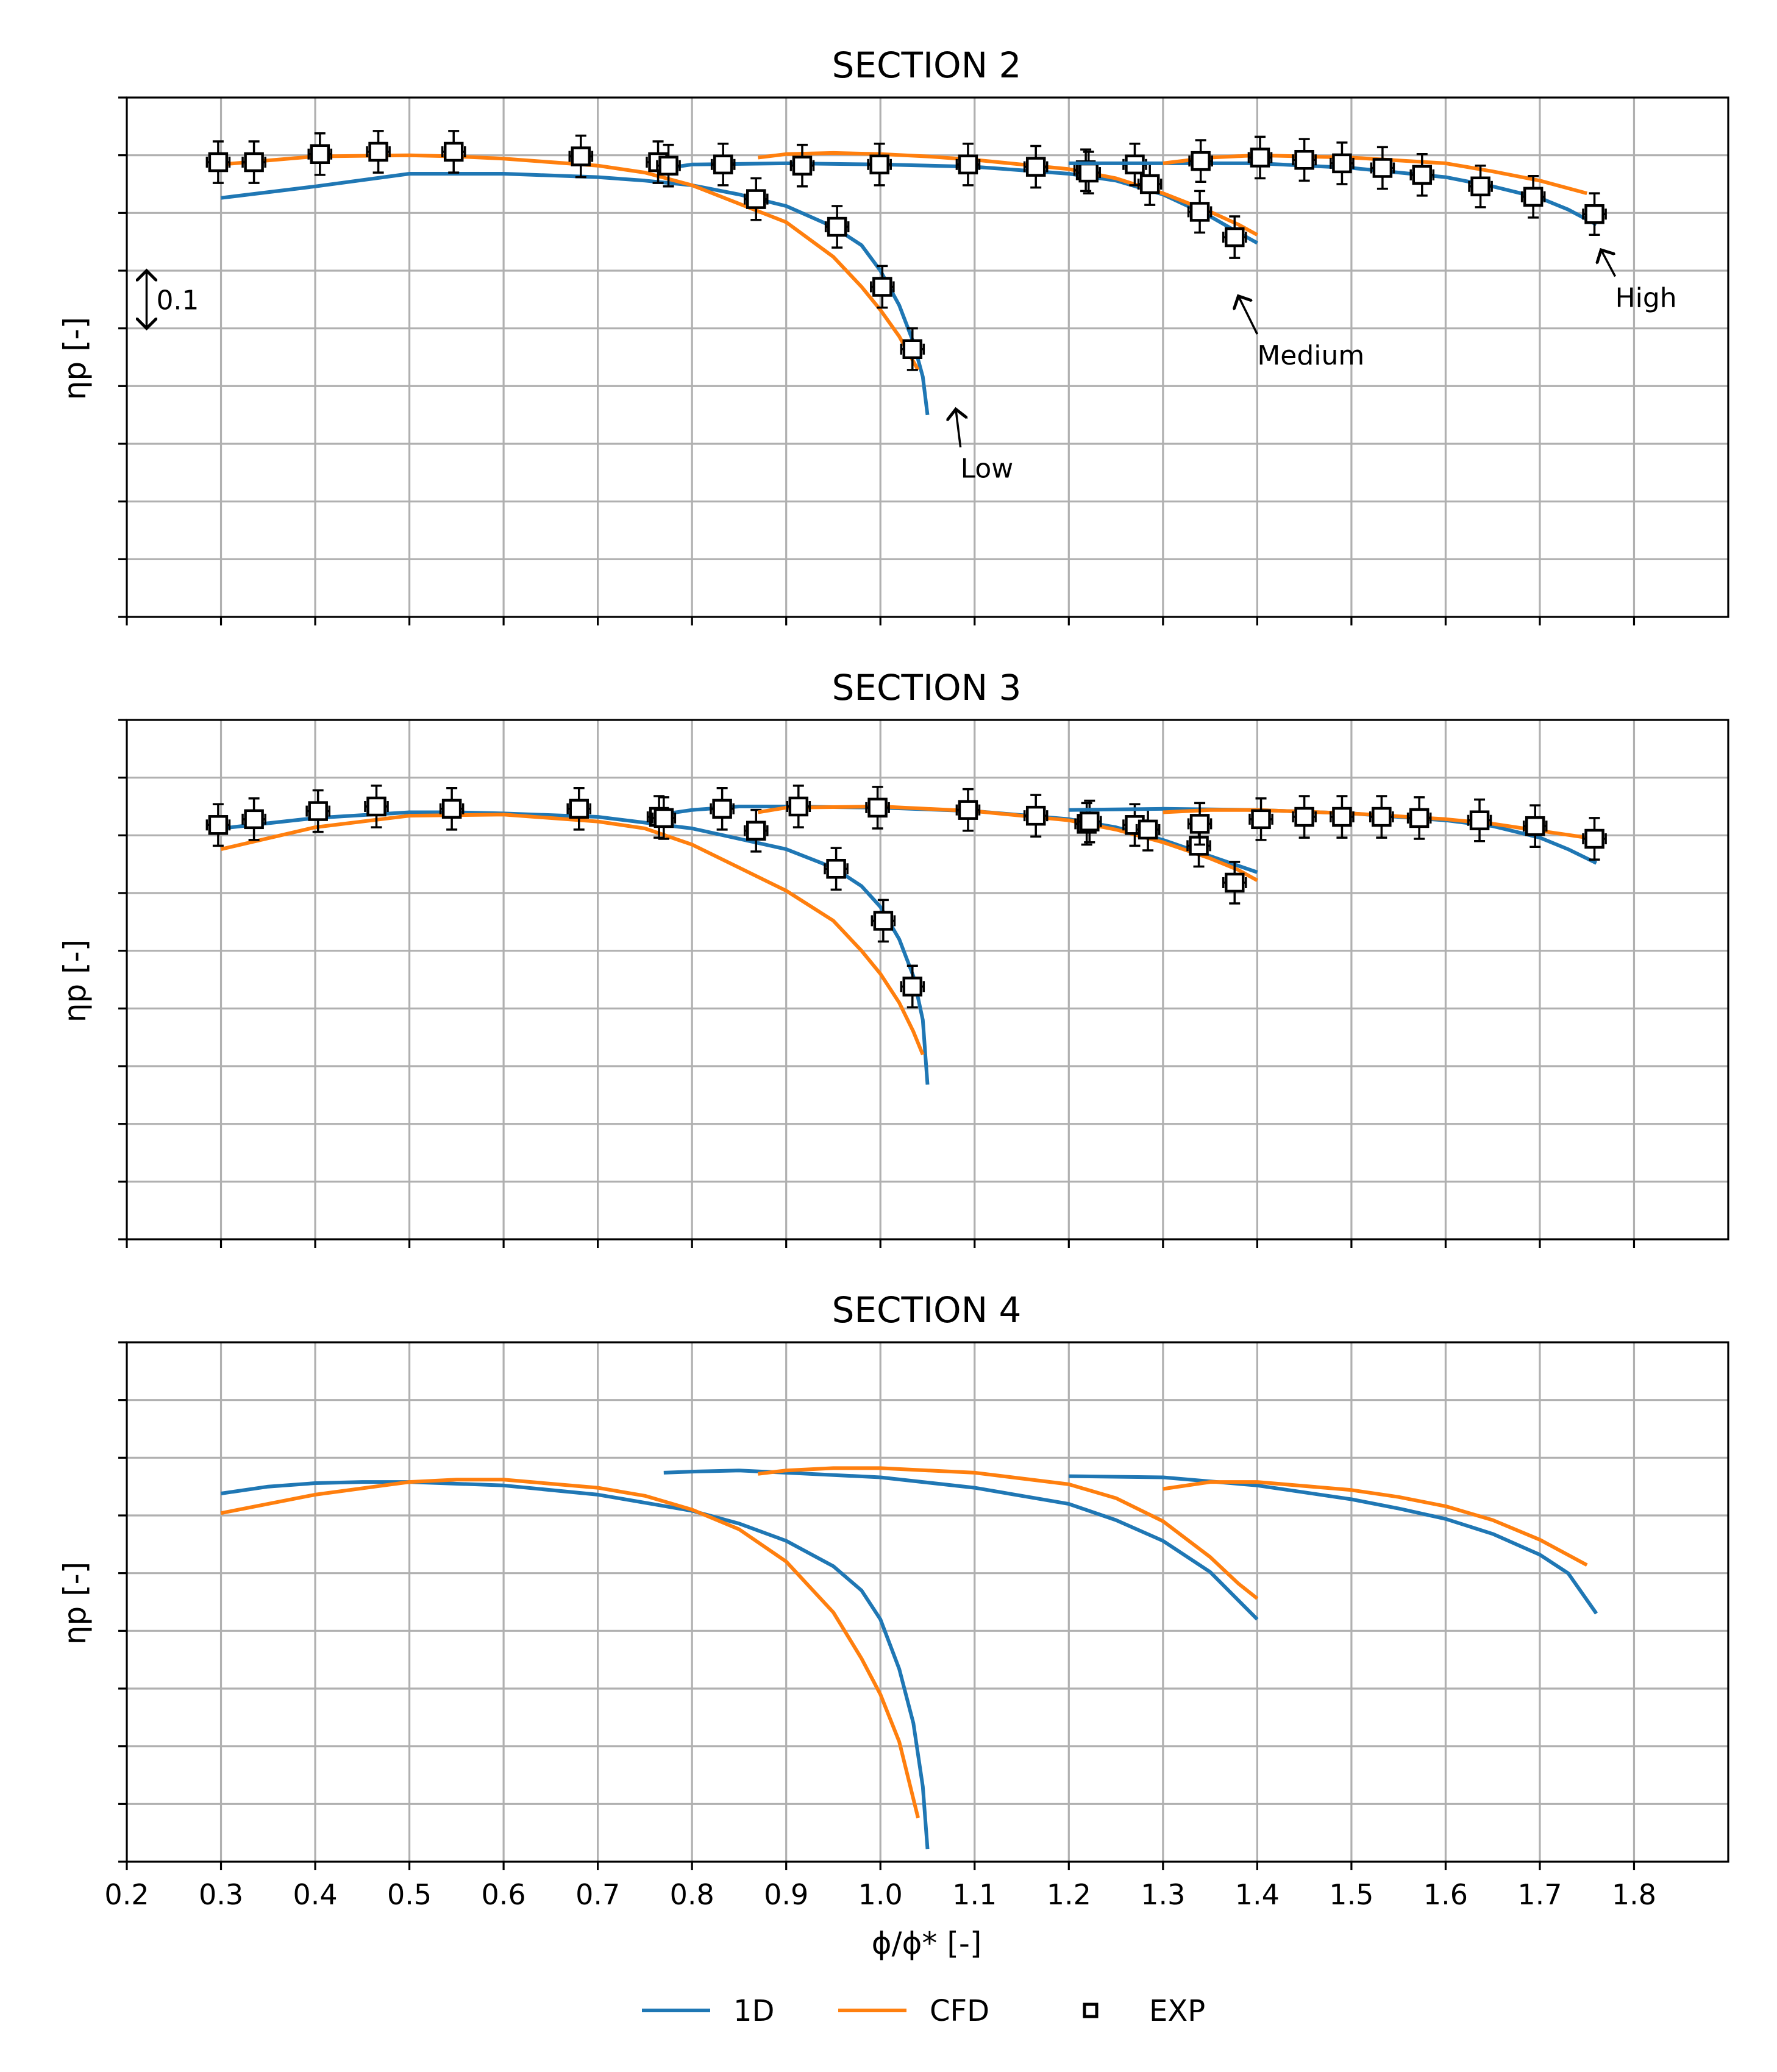 This screenshot has height=2072, width=1777. Describe the element at coordinates (1008, 1533) in the screenshot. I see `series-line-cfd-medium` at that location.